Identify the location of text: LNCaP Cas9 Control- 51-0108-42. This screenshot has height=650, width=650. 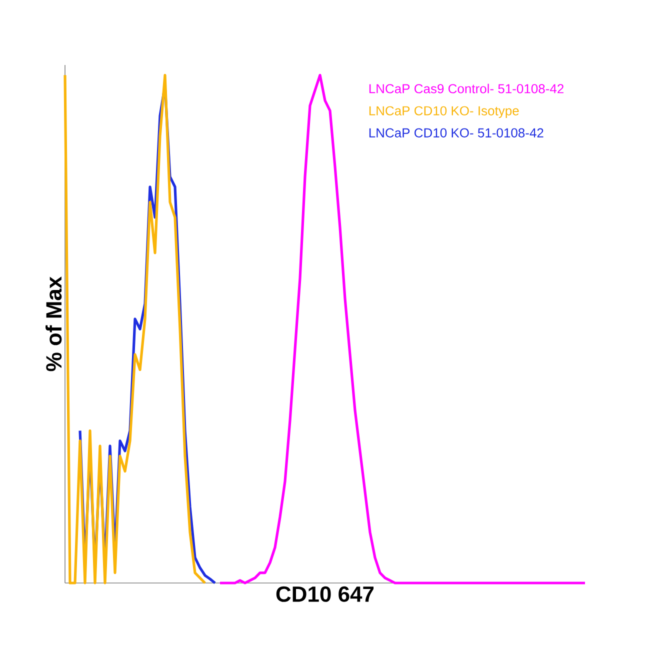
(466, 89).